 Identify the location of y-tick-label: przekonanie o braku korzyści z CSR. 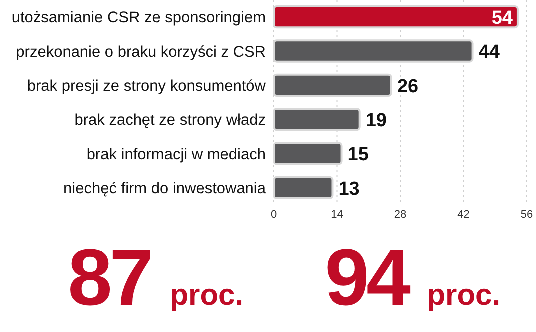
(141, 52).